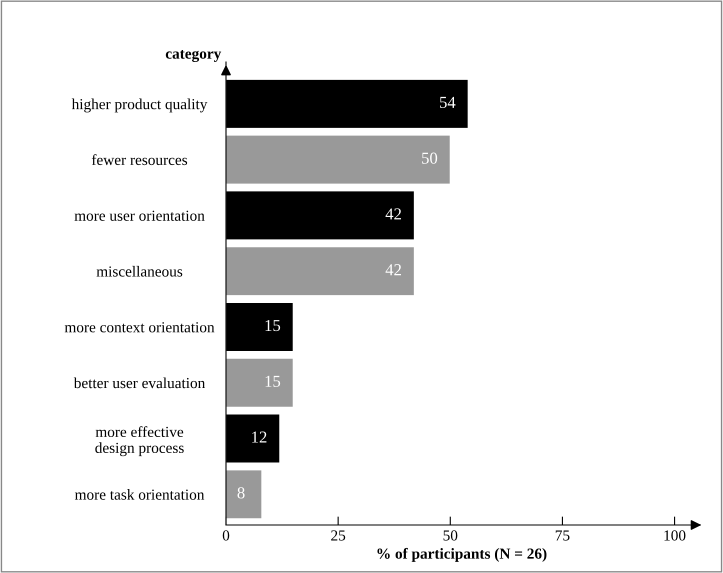 The image size is (723, 573). What do you see at coordinates (461, 555) in the screenshot?
I see `x-axis-title: % of participants (N = 26)` at bounding box center [461, 555].